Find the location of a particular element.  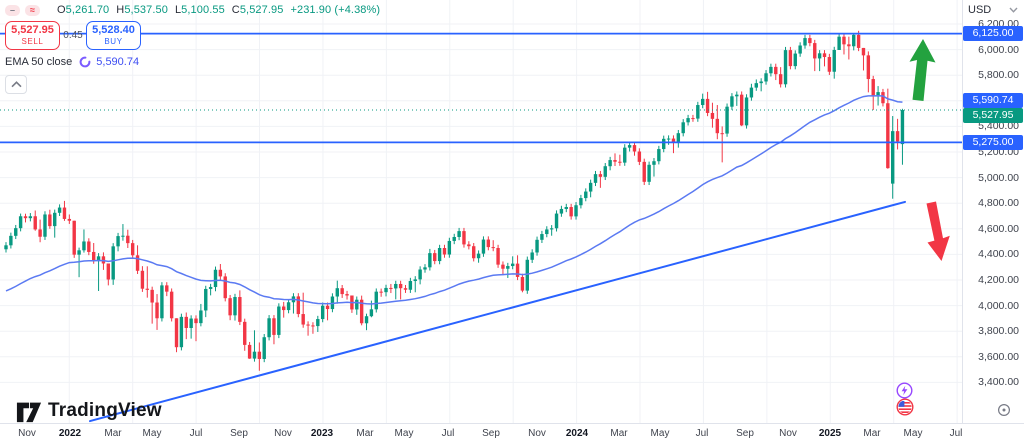

y-axis-label: 4,000.00 is located at coordinates (998, 305).